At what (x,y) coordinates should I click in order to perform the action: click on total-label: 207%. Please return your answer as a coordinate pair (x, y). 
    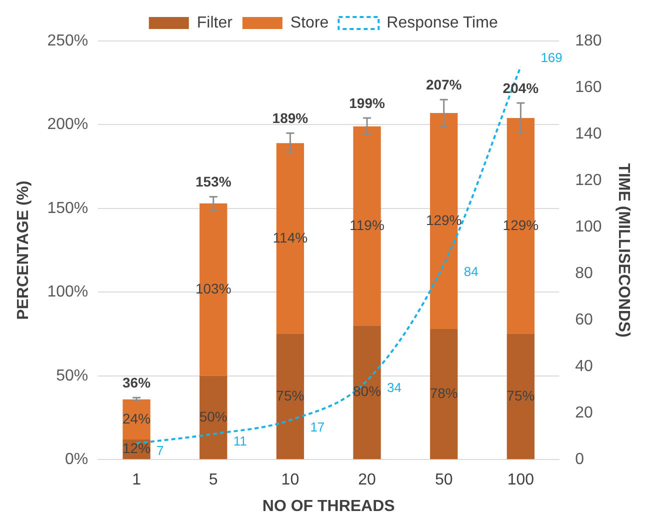
    Looking at the image, I should click on (444, 84).